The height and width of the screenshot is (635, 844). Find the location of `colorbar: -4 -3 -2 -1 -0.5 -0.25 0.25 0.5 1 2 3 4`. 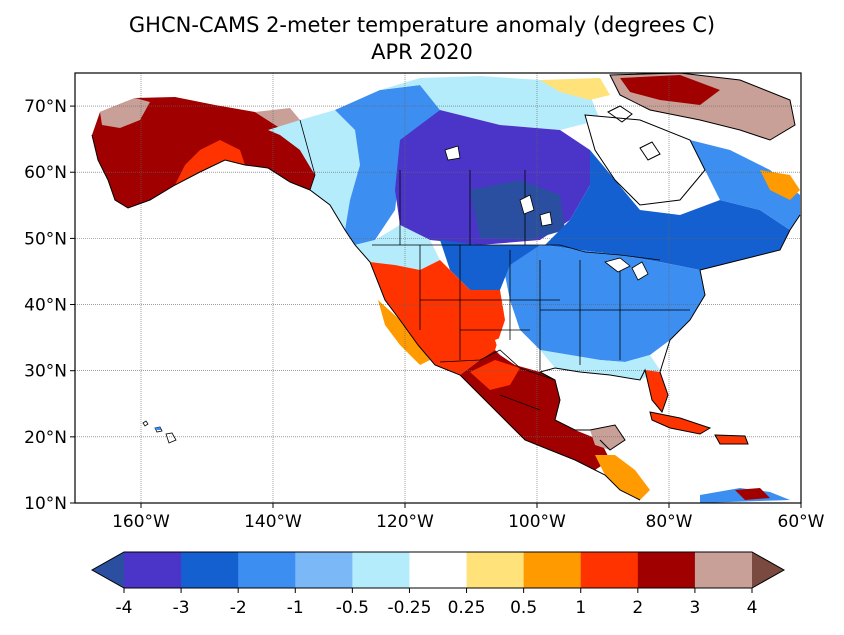

colorbar: -4 -3 -2 -1 -0.5 -0.25 0.25 0.5 1 2 3 4 is located at coordinates (438, 584).